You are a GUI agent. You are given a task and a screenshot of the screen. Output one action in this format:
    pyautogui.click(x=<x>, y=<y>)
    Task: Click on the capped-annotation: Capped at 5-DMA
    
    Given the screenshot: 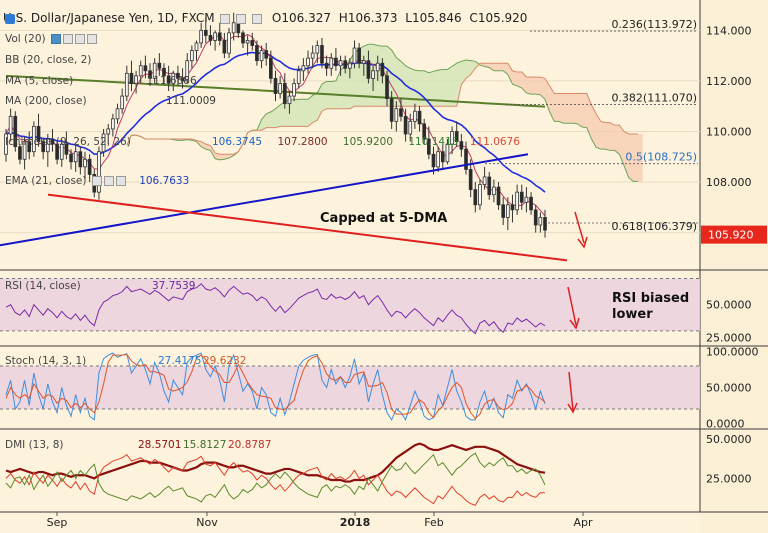 What is the action you would take?
    pyautogui.click(x=383, y=218)
    